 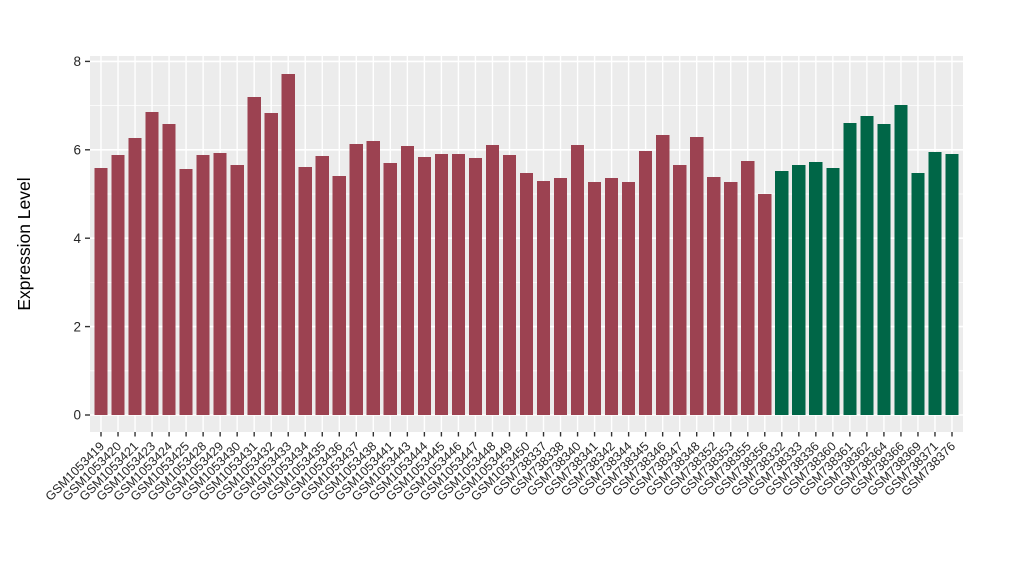 What do you see at coordinates (24, 243) in the screenshot?
I see `y-axis-title: Expression Level` at bounding box center [24, 243].